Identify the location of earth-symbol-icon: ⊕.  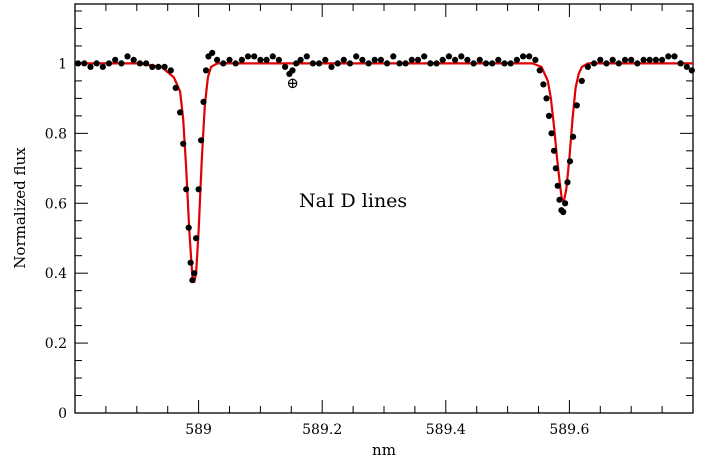
(292, 83).